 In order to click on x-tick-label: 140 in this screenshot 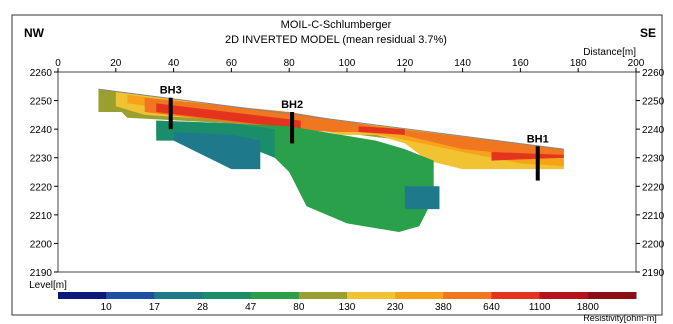, I will do `click(462, 63)`.